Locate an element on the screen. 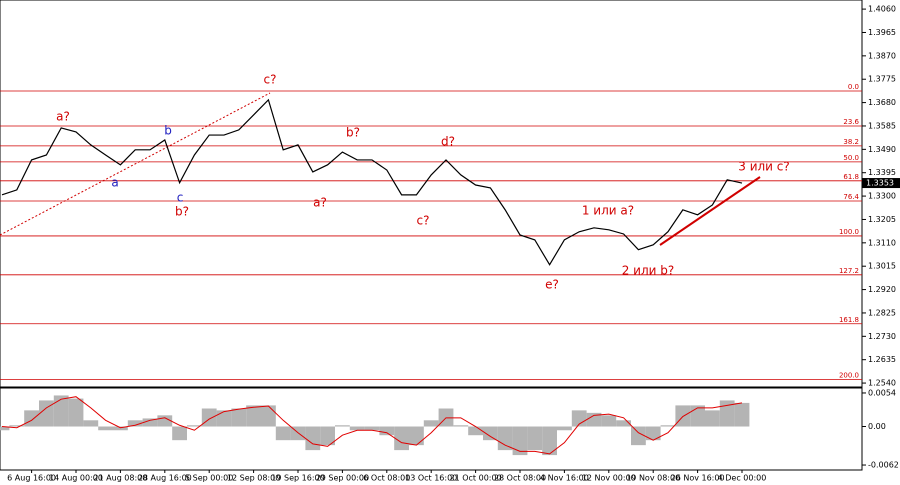  fib-label: 50.0 is located at coordinates (851, 158).